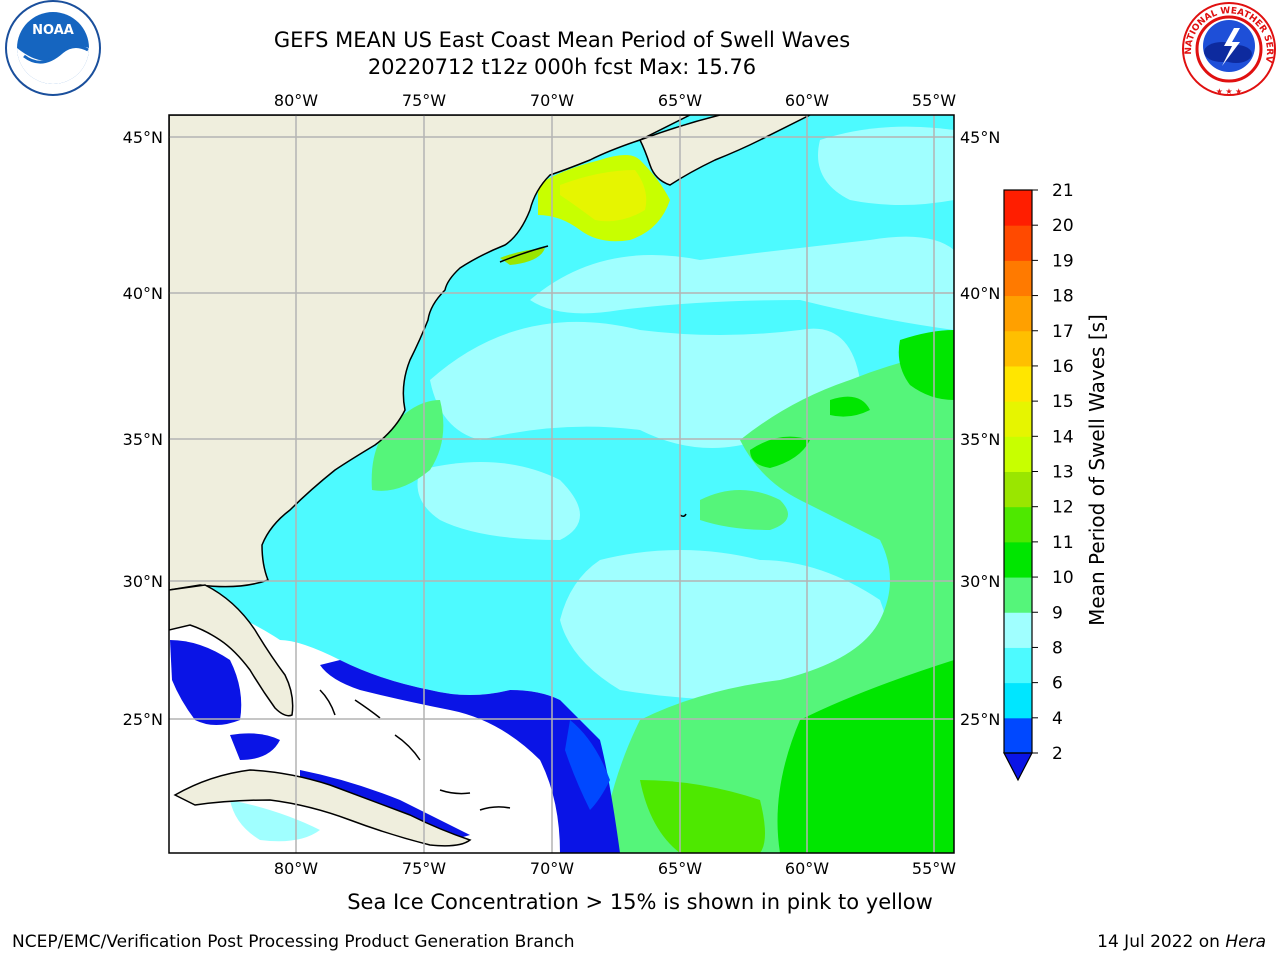 The width and height of the screenshot is (1280, 960). Describe the element at coordinates (1063, 508) in the screenshot. I see `colorbar-tick-label: 12` at that location.